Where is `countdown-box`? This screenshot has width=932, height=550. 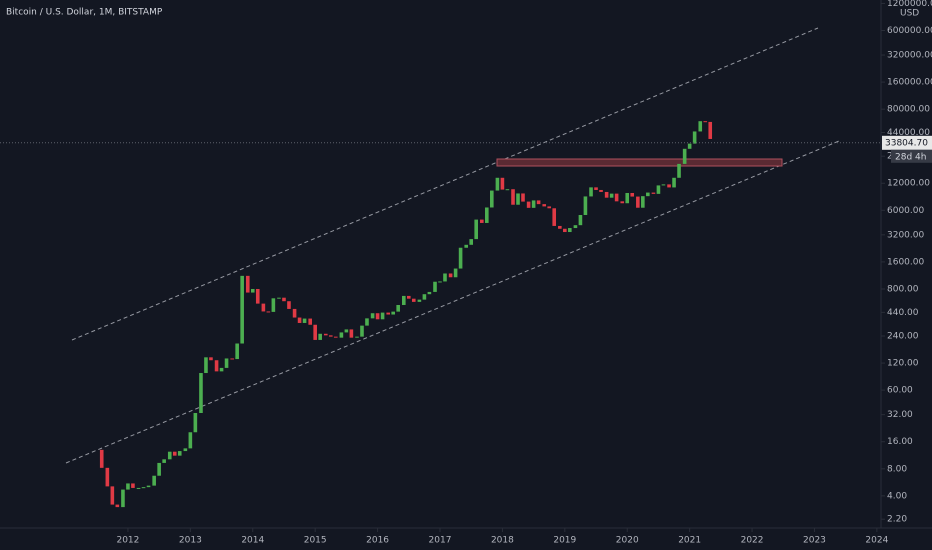
countdown-box is located at coordinates (911, 156).